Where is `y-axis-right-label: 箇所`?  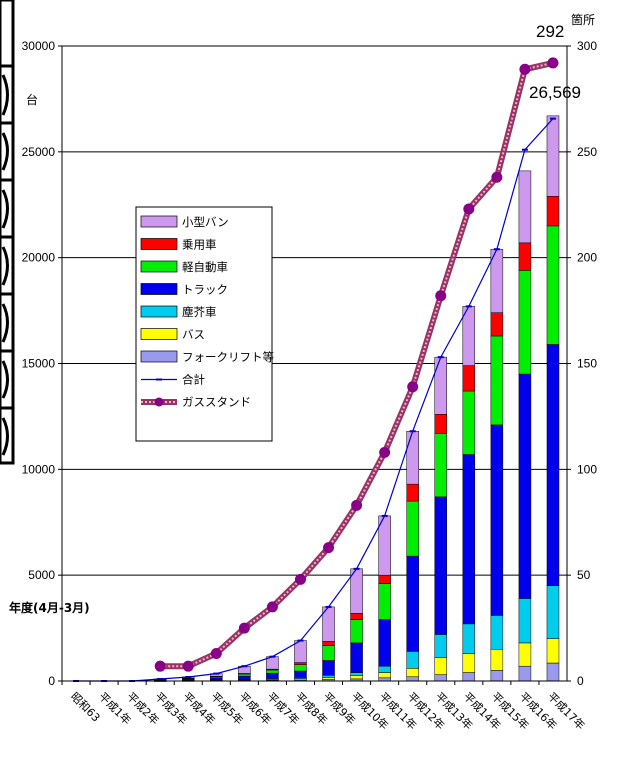 y-axis-right-label: 箇所 is located at coordinates (583, 20).